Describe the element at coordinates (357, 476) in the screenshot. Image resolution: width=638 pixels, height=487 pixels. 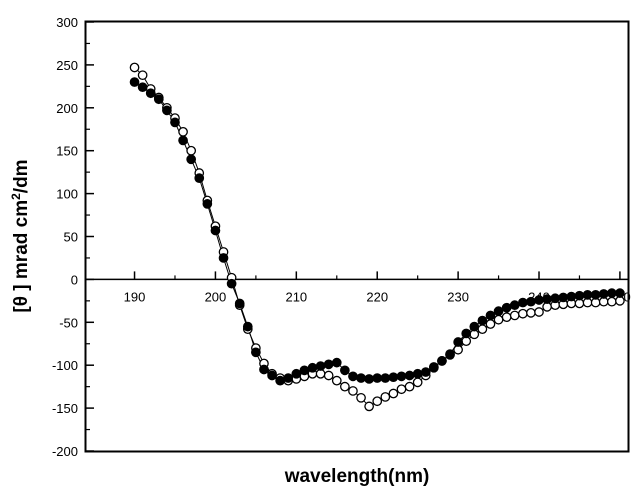
I see `x-axis-title: wavelength(nm)` at that location.